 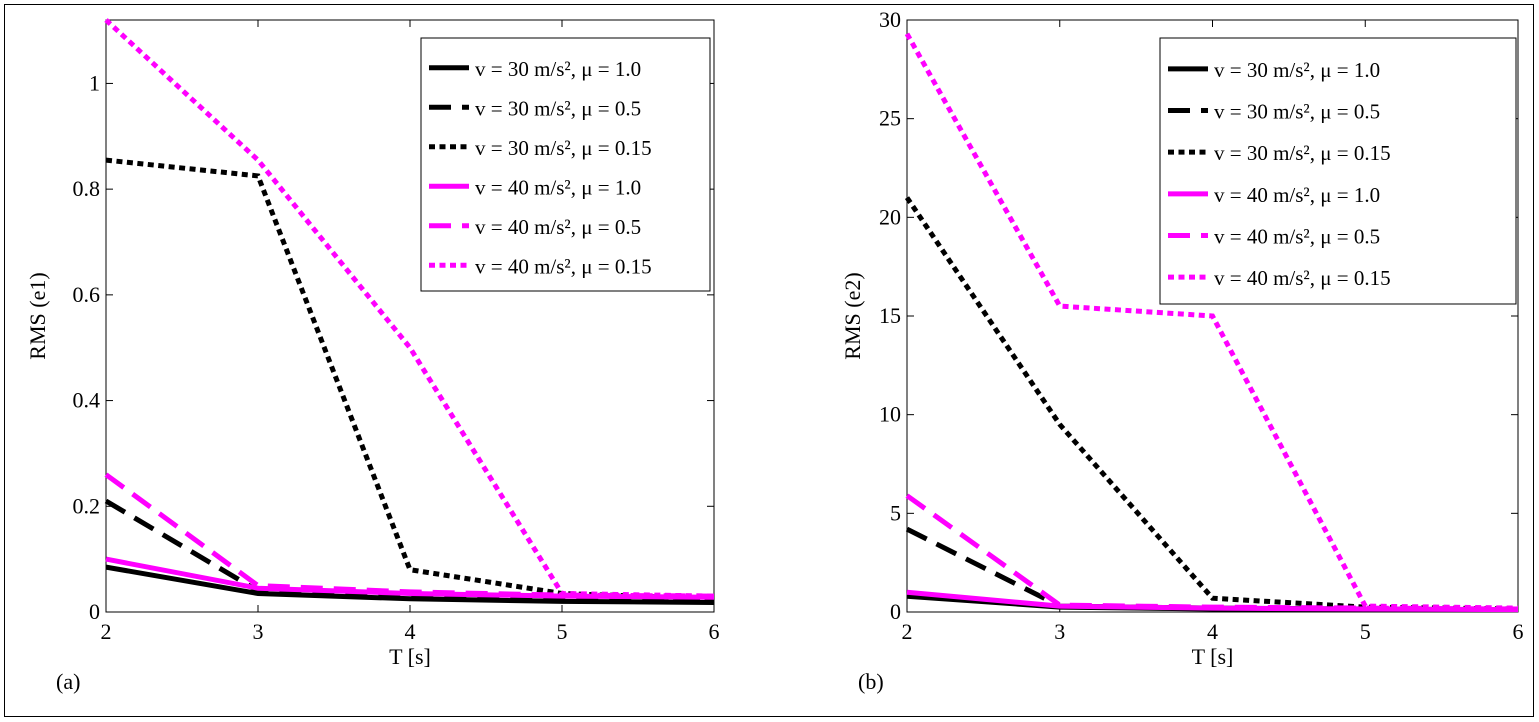 I want to click on y-tick-label: 20, so click(x=890, y=216).